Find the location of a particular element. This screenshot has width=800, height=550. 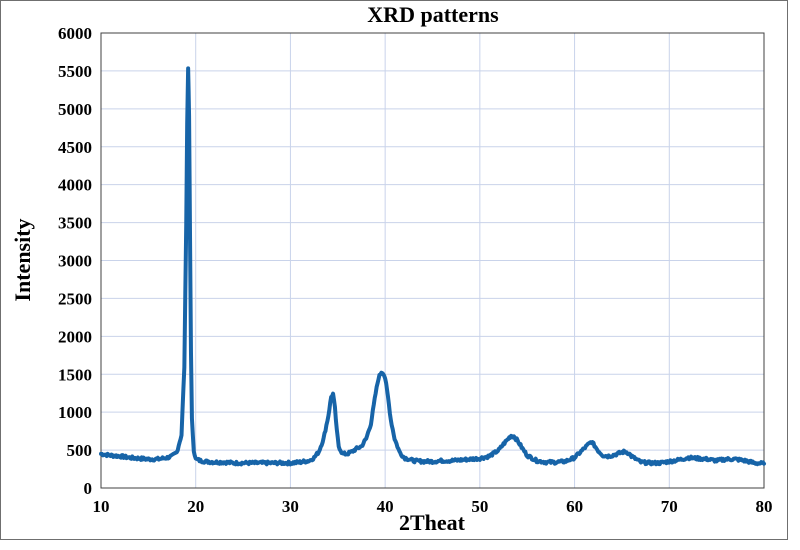

y-tick-label: 4000 is located at coordinates (75, 185).